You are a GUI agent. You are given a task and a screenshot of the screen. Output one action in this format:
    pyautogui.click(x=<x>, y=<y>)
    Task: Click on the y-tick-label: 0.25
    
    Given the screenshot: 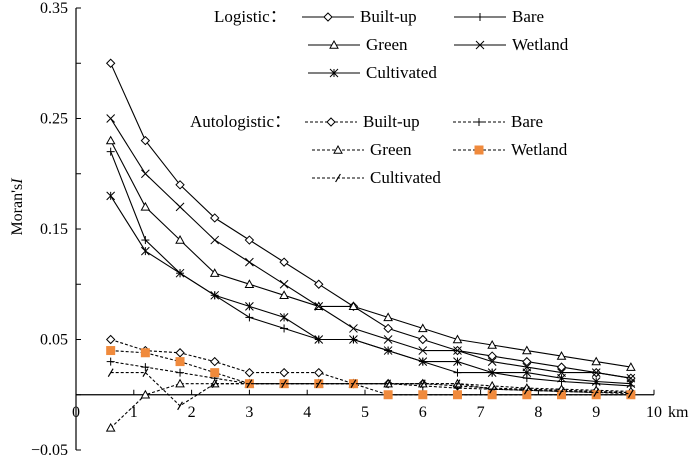 What is the action you would take?
    pyautogui.click(x=54, y=119)
    